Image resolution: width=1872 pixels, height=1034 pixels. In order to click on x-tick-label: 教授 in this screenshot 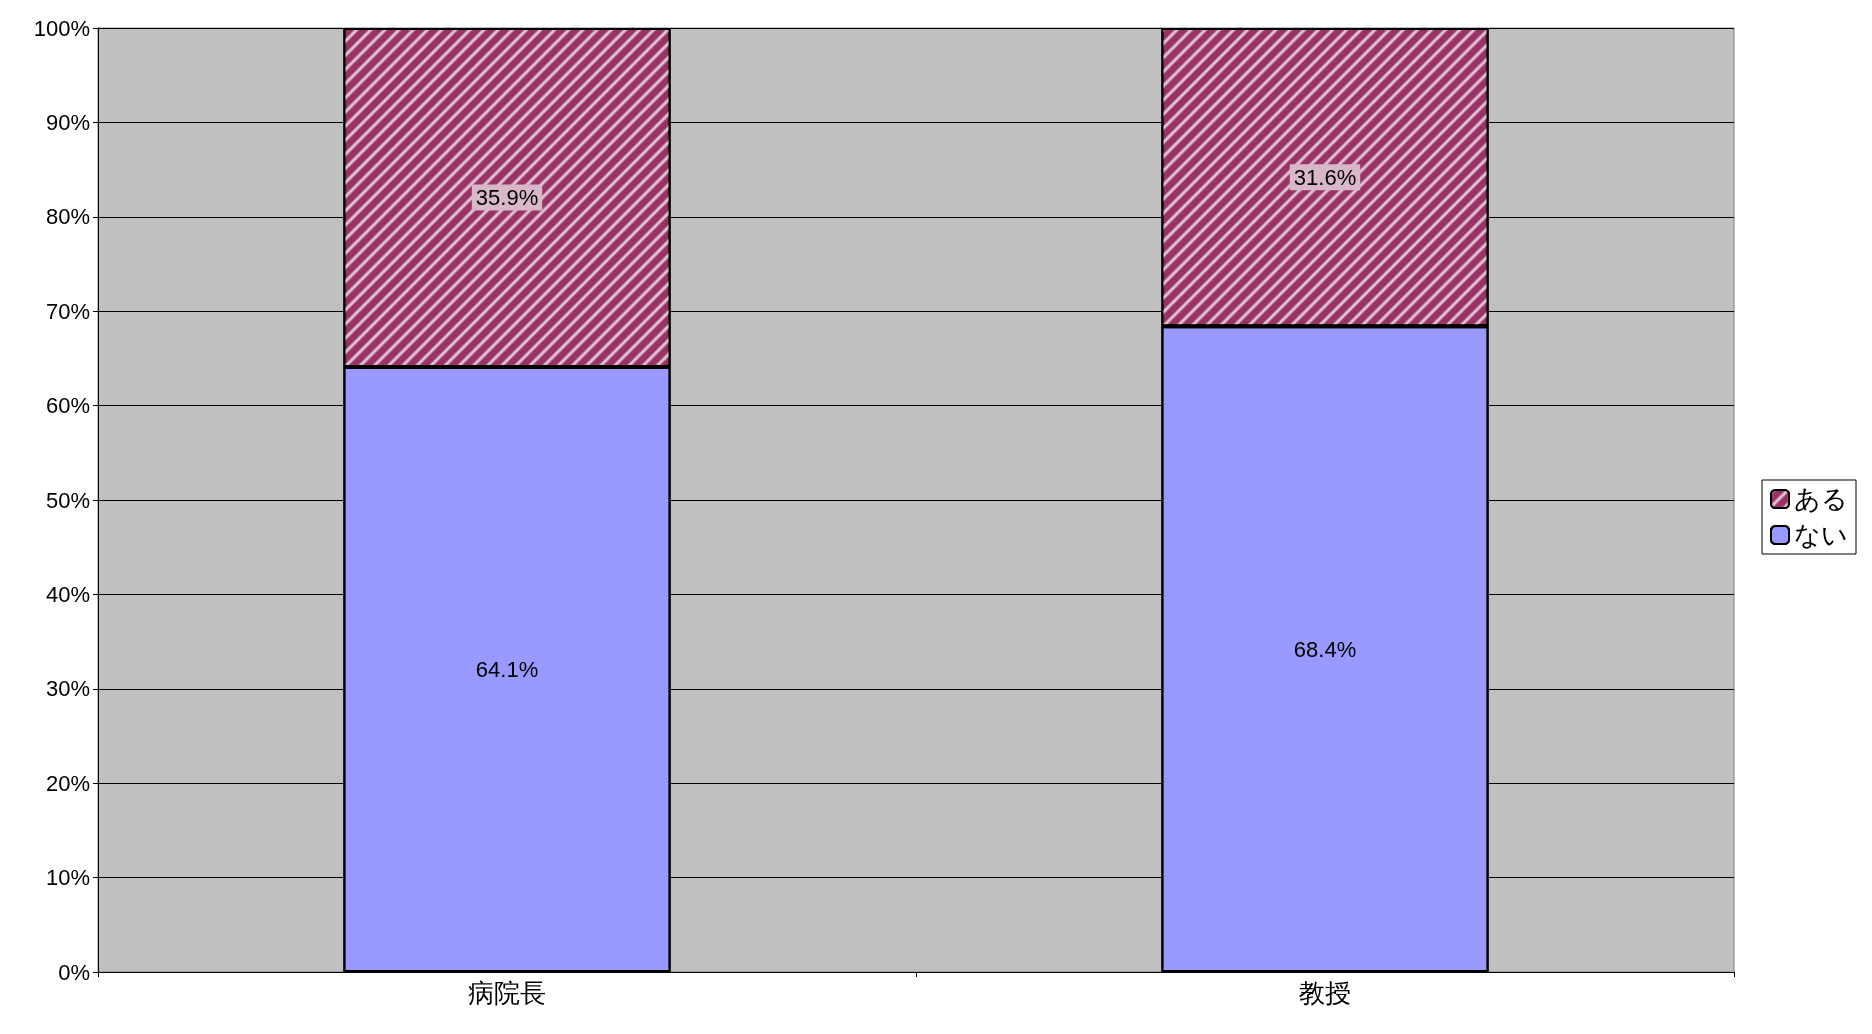, I will do `click(1325, 993)`.